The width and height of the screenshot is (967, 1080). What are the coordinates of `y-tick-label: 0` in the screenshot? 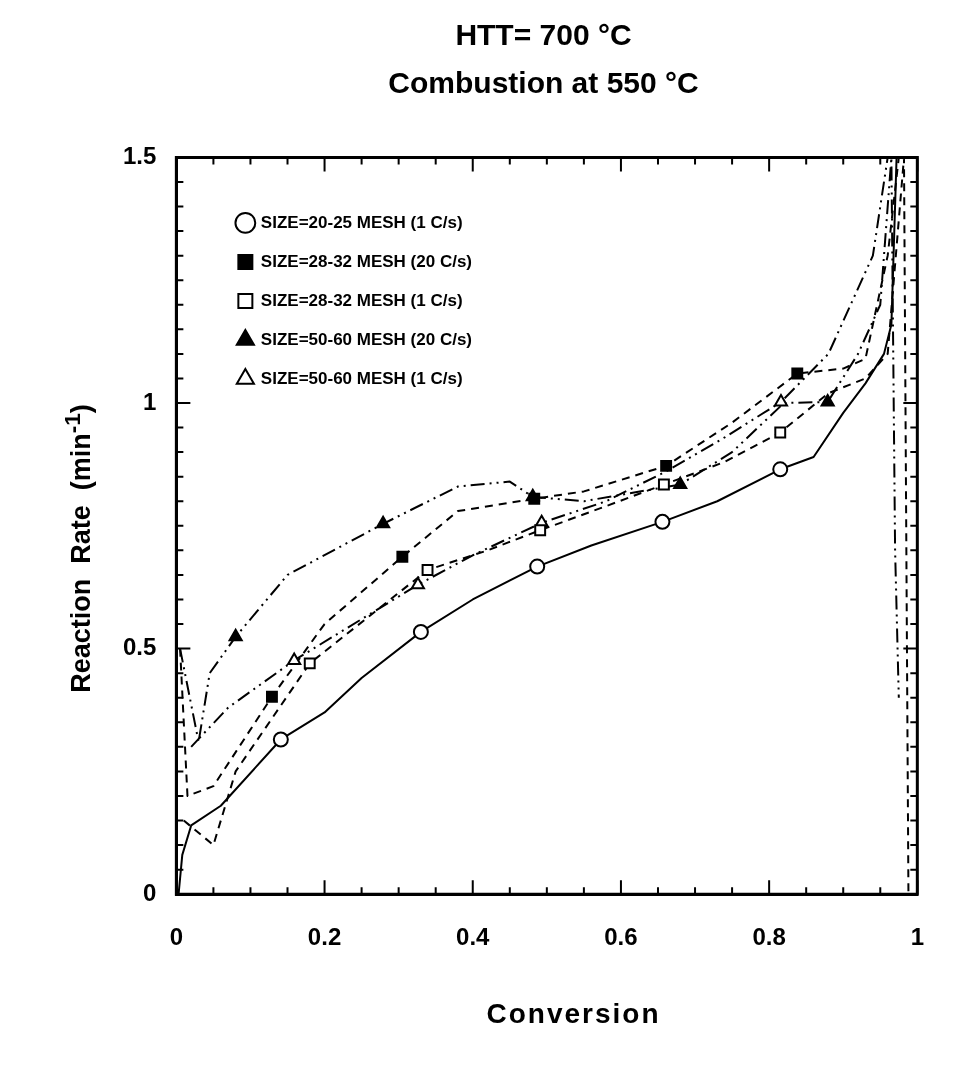 It's located at (150, 892).